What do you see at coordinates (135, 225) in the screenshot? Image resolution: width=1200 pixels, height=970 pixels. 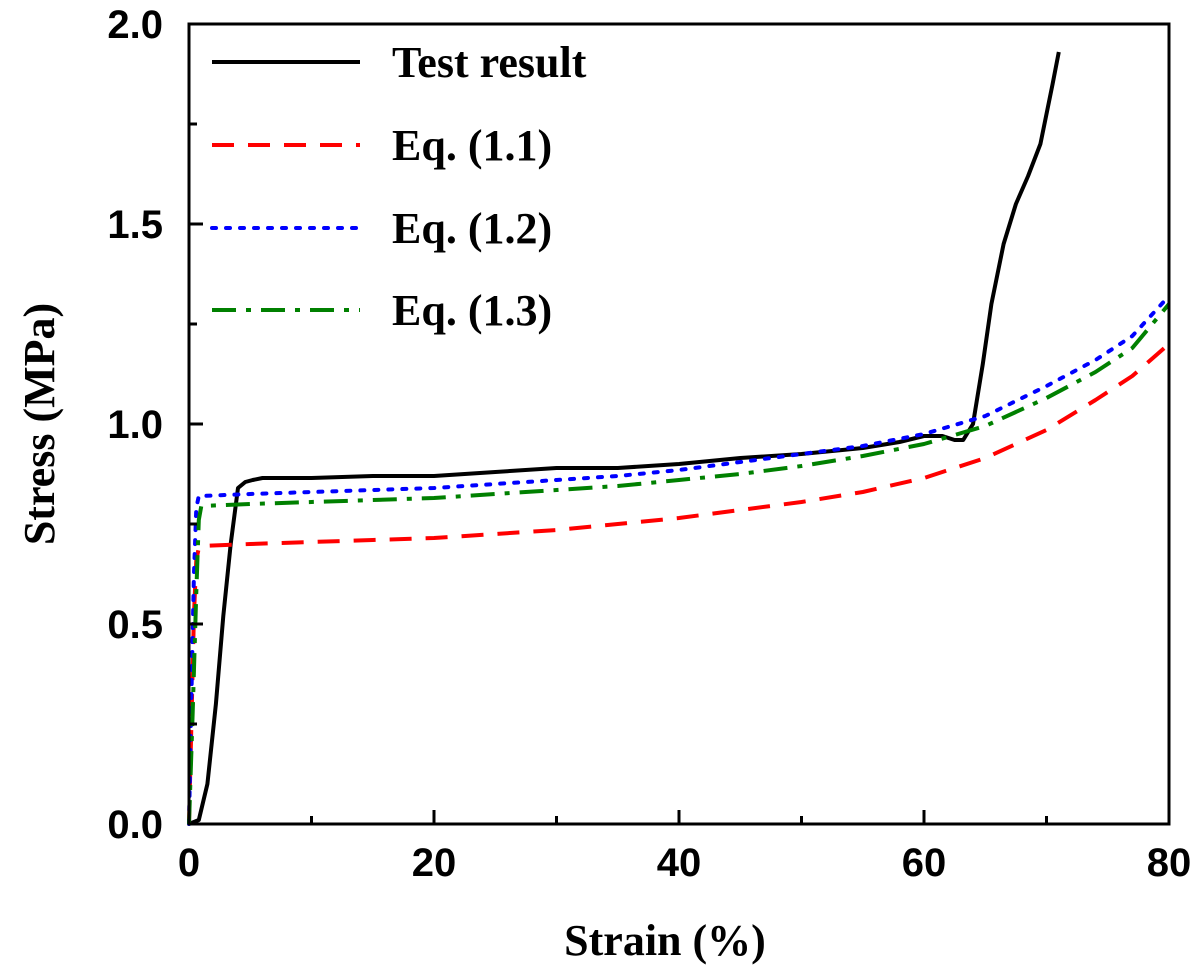 I see `y-tick-label: 1.5` at bounding box center [135, 225].